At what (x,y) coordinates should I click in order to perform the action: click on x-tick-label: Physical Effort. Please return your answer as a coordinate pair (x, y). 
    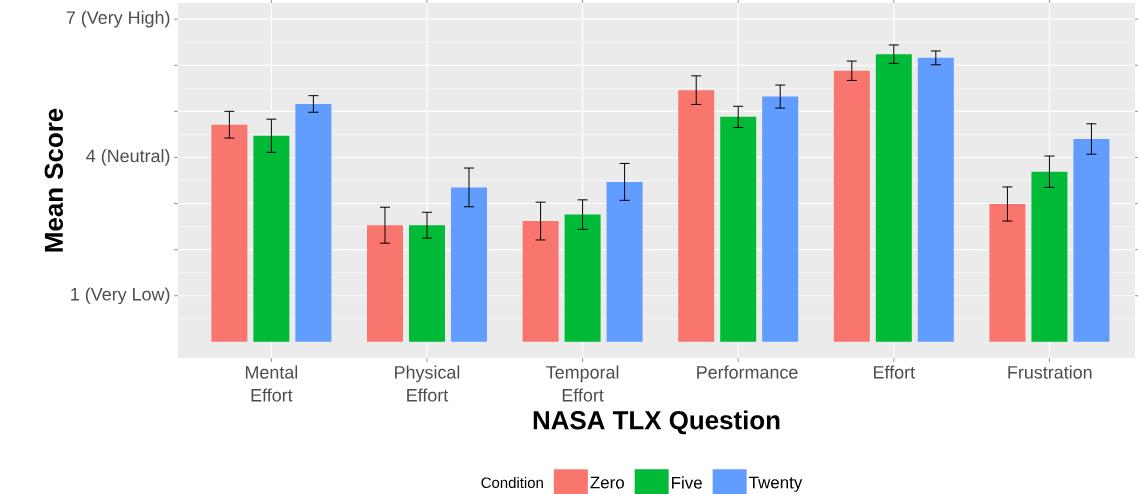
    Looking at the image, I should click on (427, 383).